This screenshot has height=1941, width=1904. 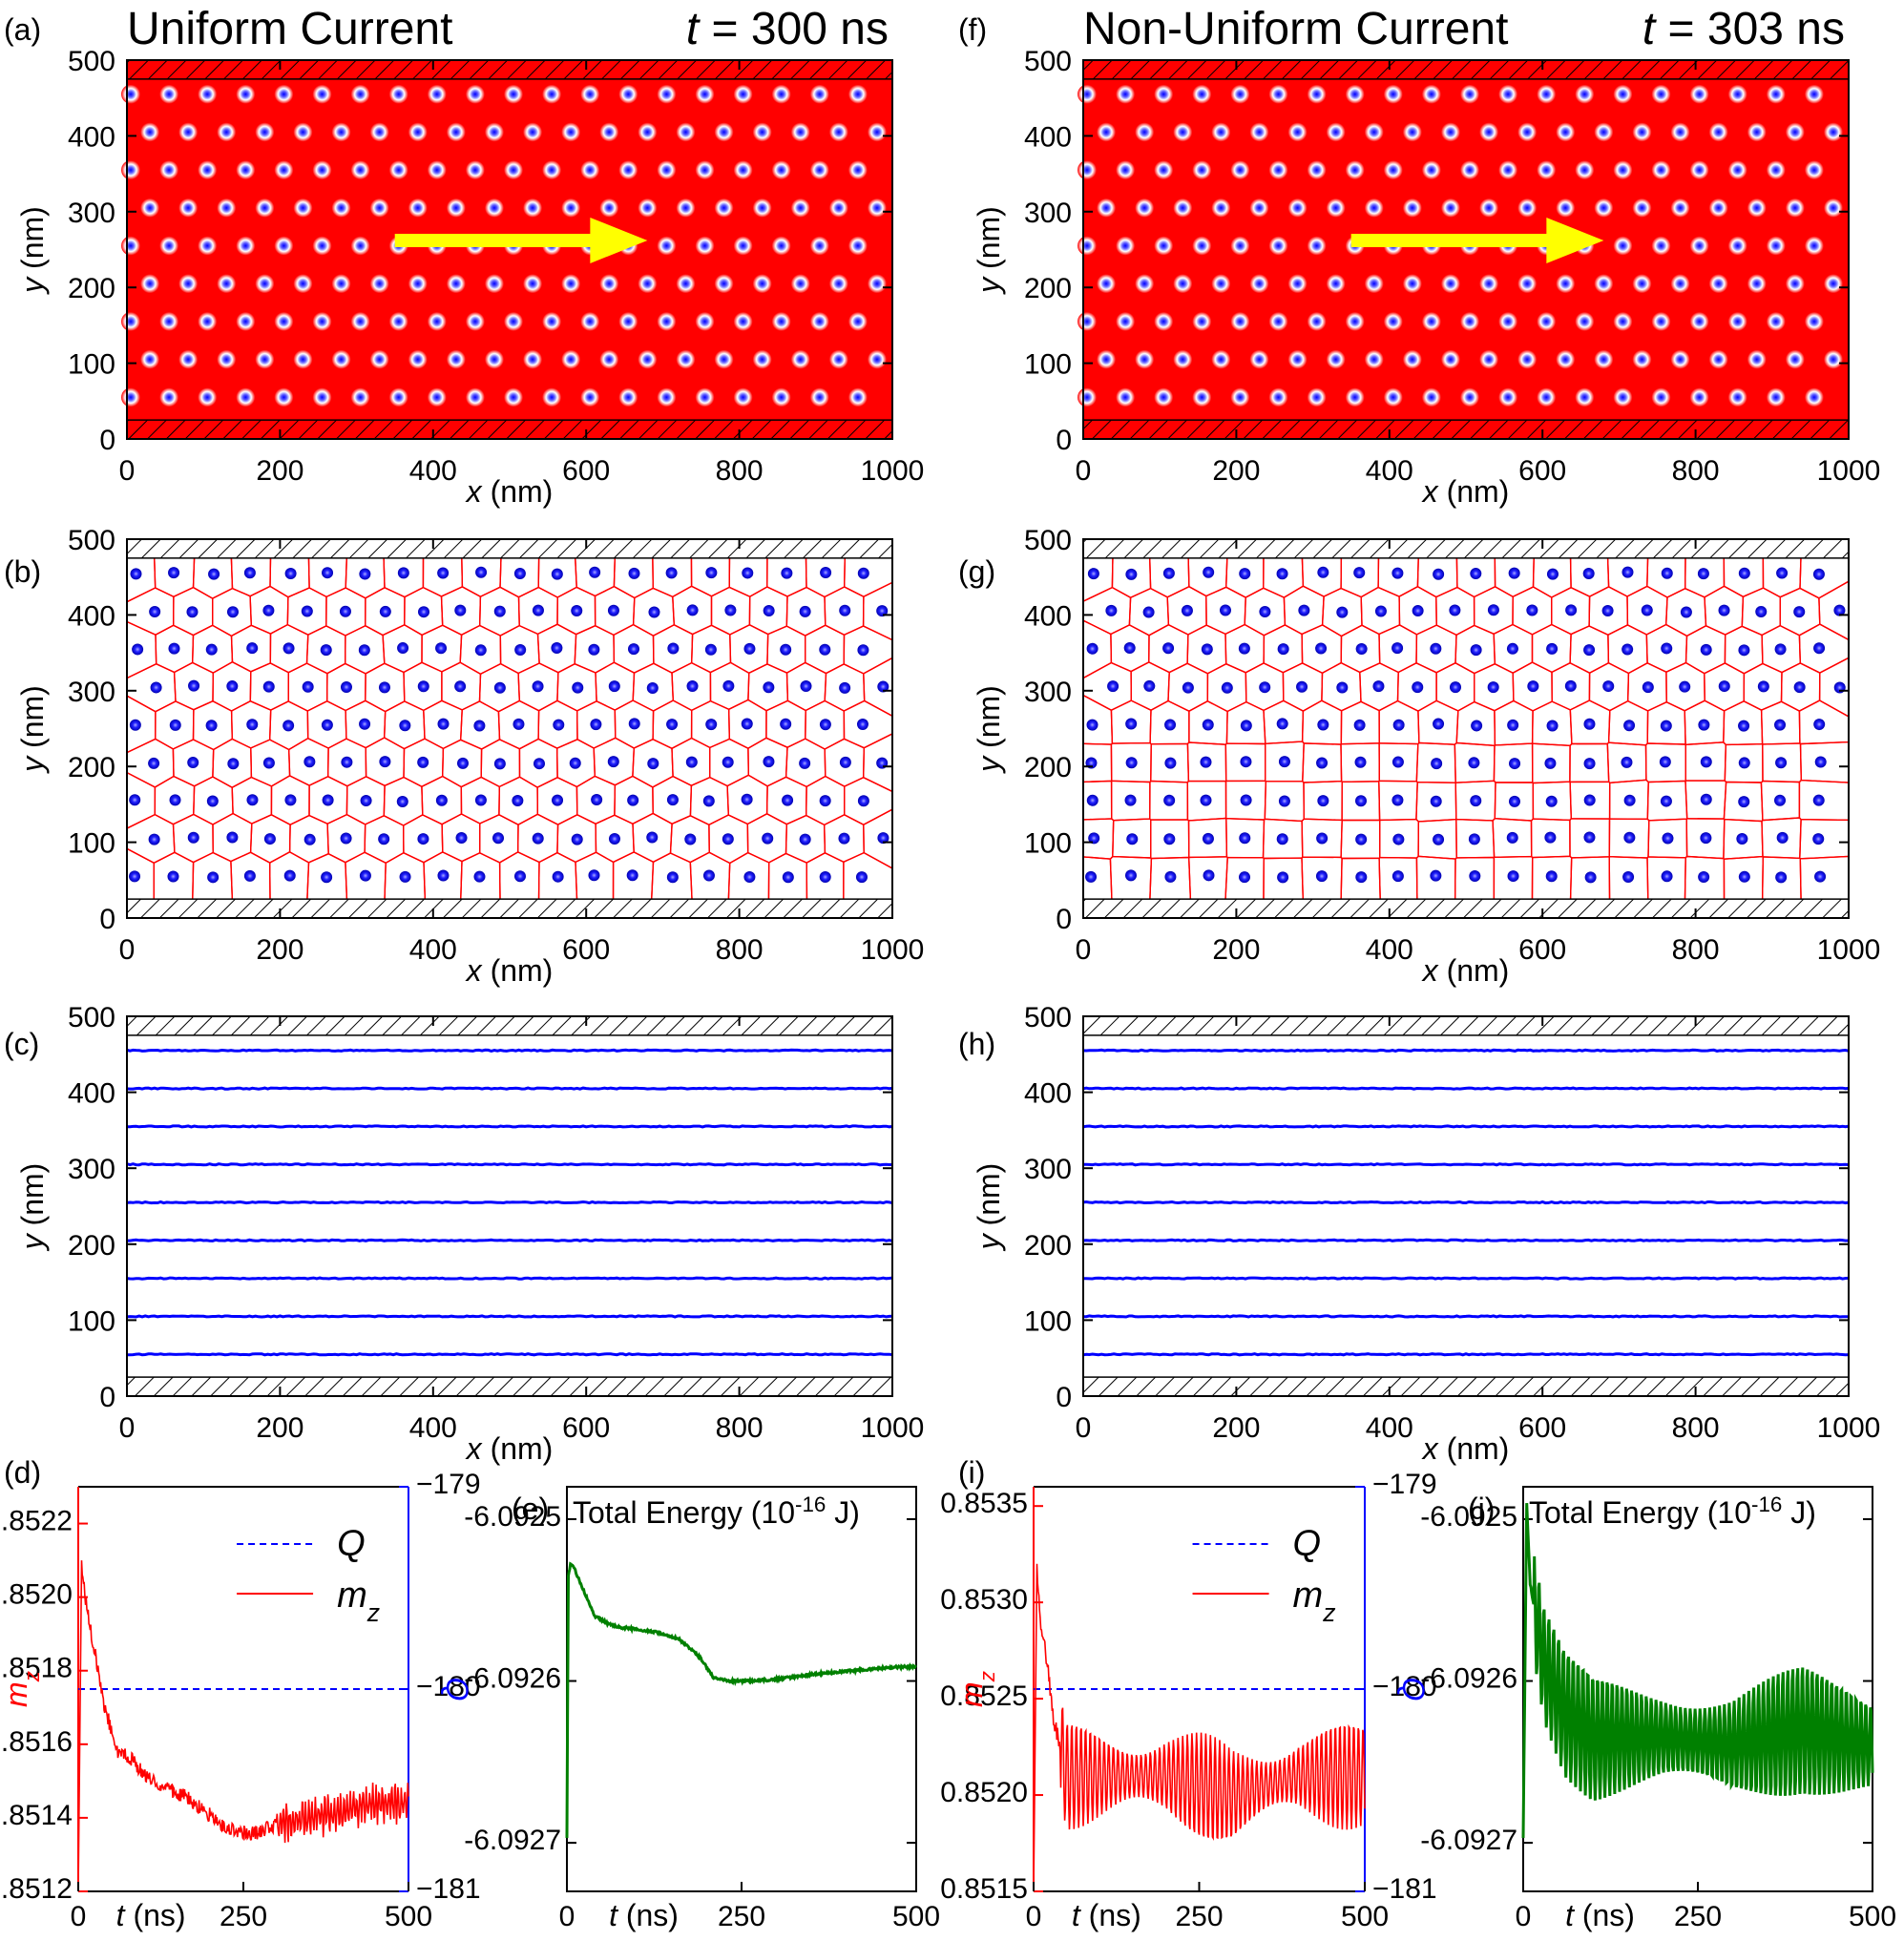 What do you see at coordinates (1064, 919) in the screenshot?
I see `y-tick-label-g: 0` at bounding box center [1064, 919].